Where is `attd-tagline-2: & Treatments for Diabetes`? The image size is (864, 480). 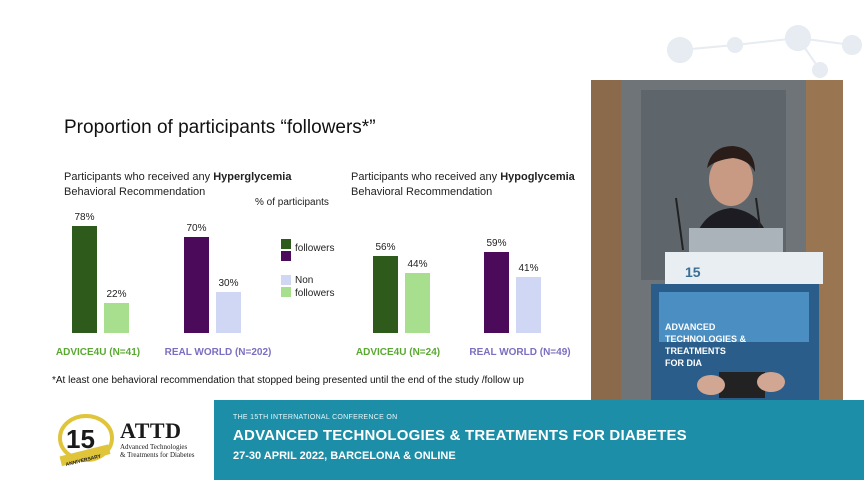
attd-tagline-2: & Treatments for Diabetes is located at coordinates (157, 455).